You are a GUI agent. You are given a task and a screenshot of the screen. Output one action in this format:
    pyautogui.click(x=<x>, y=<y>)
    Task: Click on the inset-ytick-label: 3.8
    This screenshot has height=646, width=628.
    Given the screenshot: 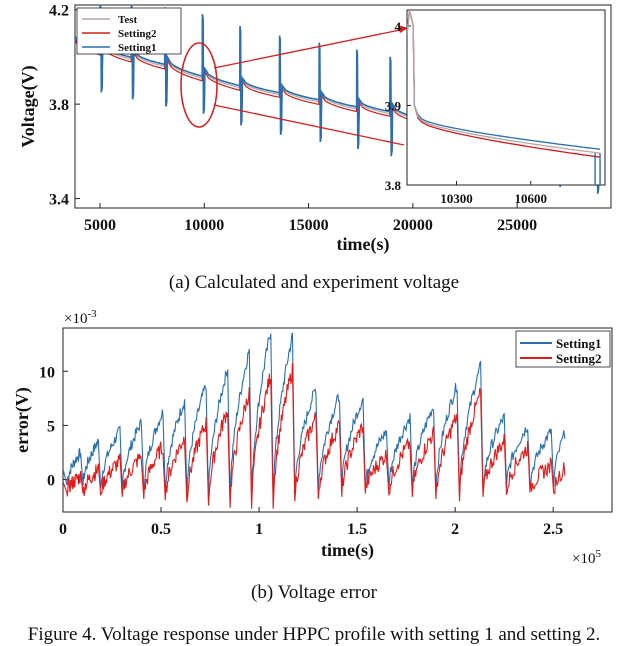 What is the action you would take?
    pyautogui.click(x=393, y=185)
    